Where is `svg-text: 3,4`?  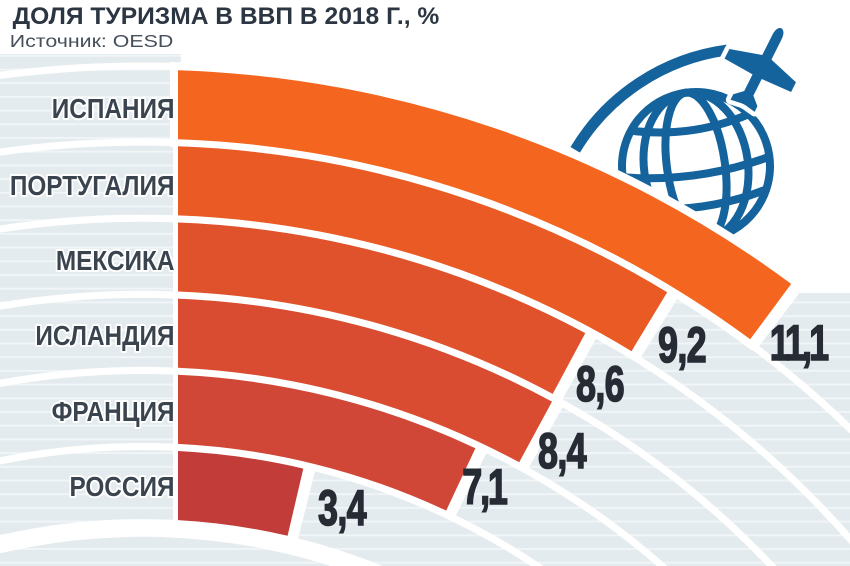 svg-text: 3,4 is located at coordinates (342, 508).